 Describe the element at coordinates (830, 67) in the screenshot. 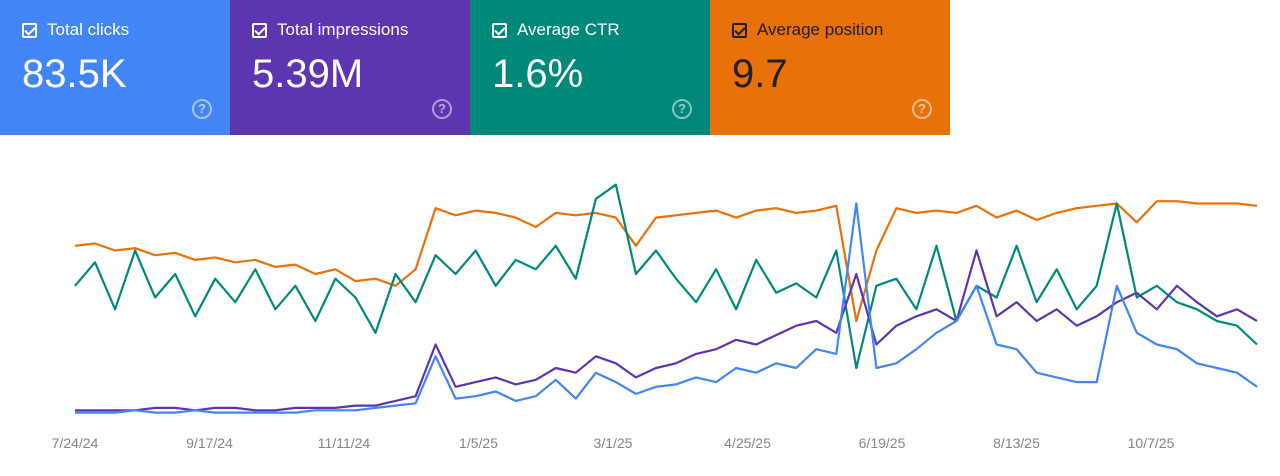

I see `metric-card-average-position: Average position 9.7 ?` at that location.